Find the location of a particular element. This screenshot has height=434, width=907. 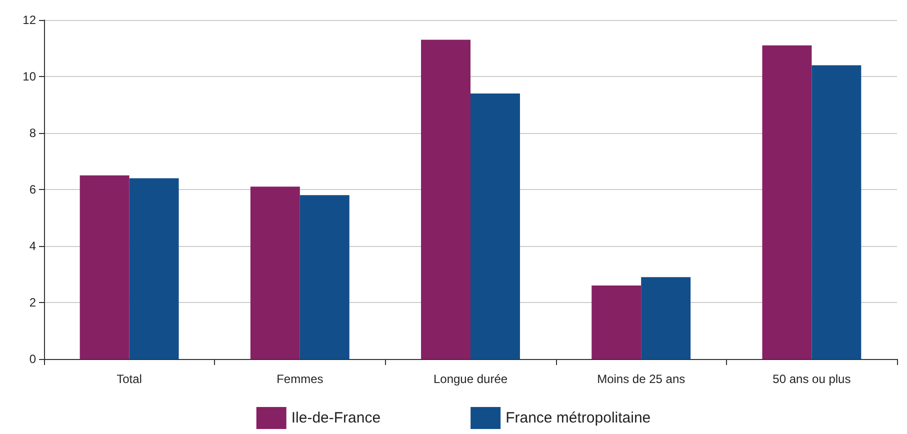

y-tick-label: 10 is located at coordinates (29, 77).